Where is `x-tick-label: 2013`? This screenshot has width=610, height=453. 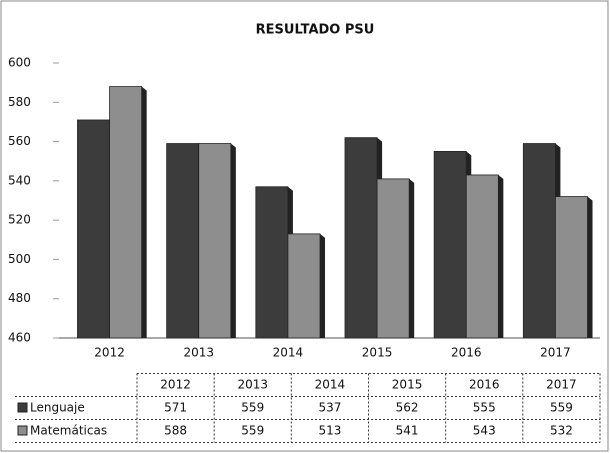 x-tick-label: 2013 is located at coordinates (198, 353).